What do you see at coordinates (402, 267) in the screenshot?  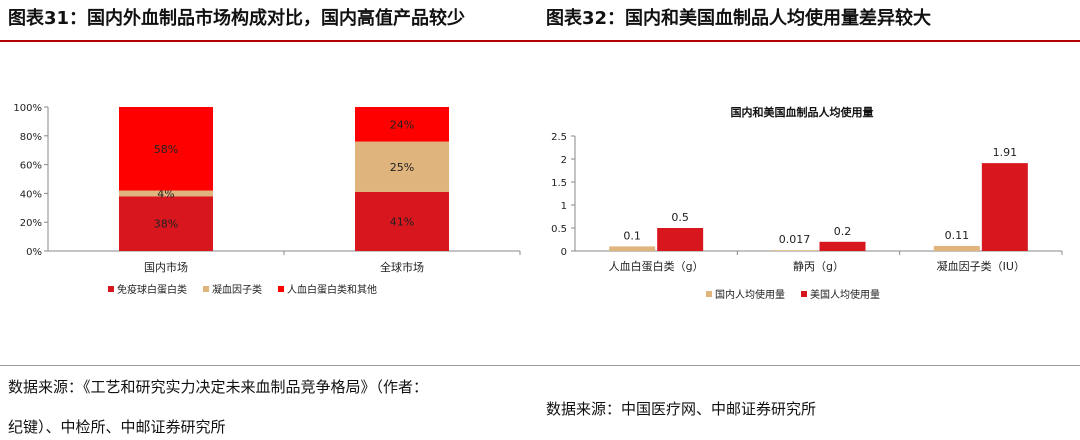 I see `x-tick-label: 全球市场` at bounding box center [402, 267].